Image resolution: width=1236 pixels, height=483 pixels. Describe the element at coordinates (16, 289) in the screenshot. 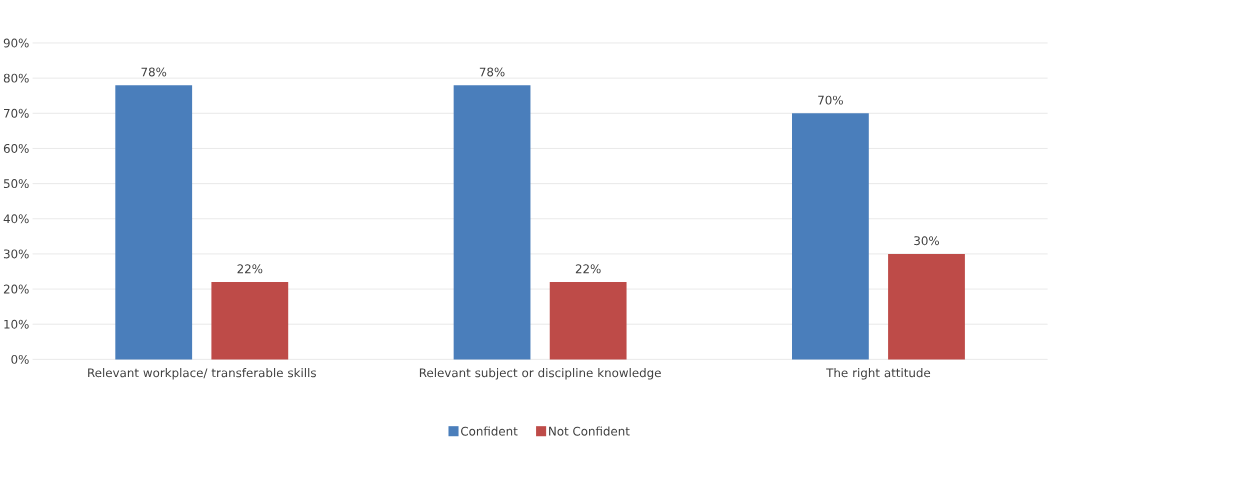

I see `y-tick-label: 20%` at that location.